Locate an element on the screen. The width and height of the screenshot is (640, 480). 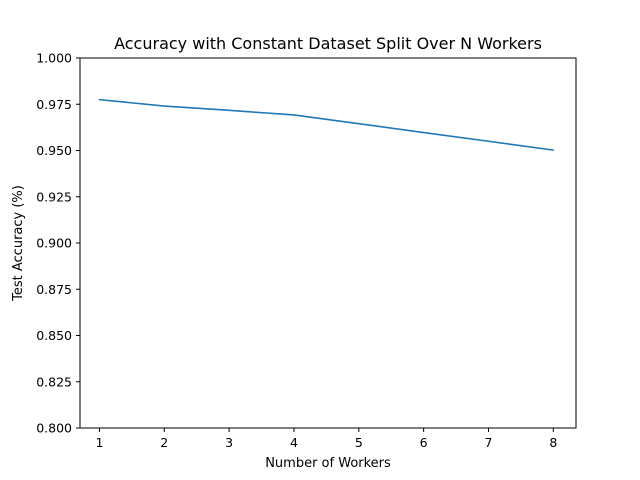
plot-series is located at coordinates (326, 124).